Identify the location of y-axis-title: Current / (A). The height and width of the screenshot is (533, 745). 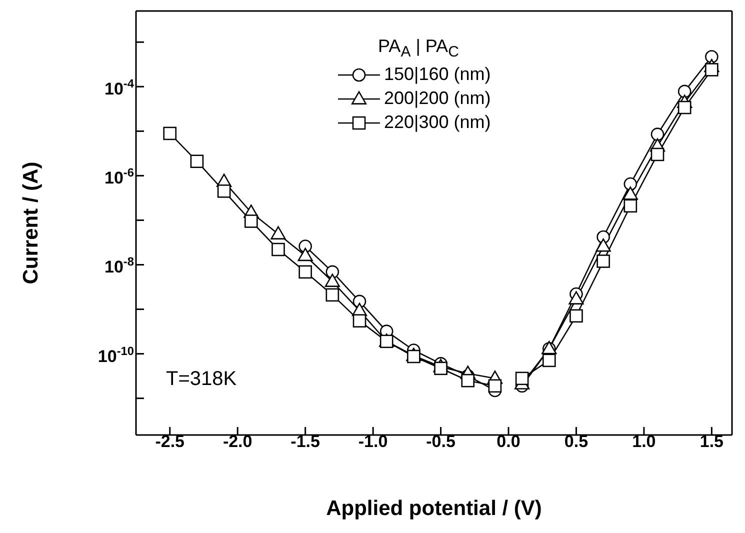
(30, 223).